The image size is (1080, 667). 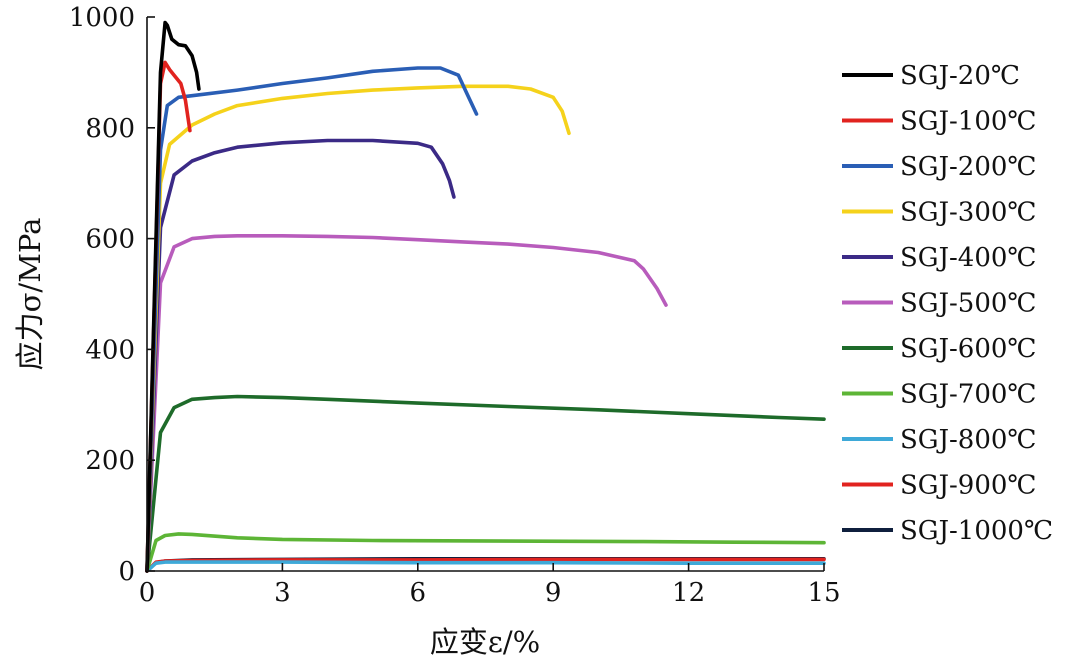 What do you see at coordinates (688, 593) in the screenshot?
I see `x-tick-label: 12` at bounding box center [688, 593].